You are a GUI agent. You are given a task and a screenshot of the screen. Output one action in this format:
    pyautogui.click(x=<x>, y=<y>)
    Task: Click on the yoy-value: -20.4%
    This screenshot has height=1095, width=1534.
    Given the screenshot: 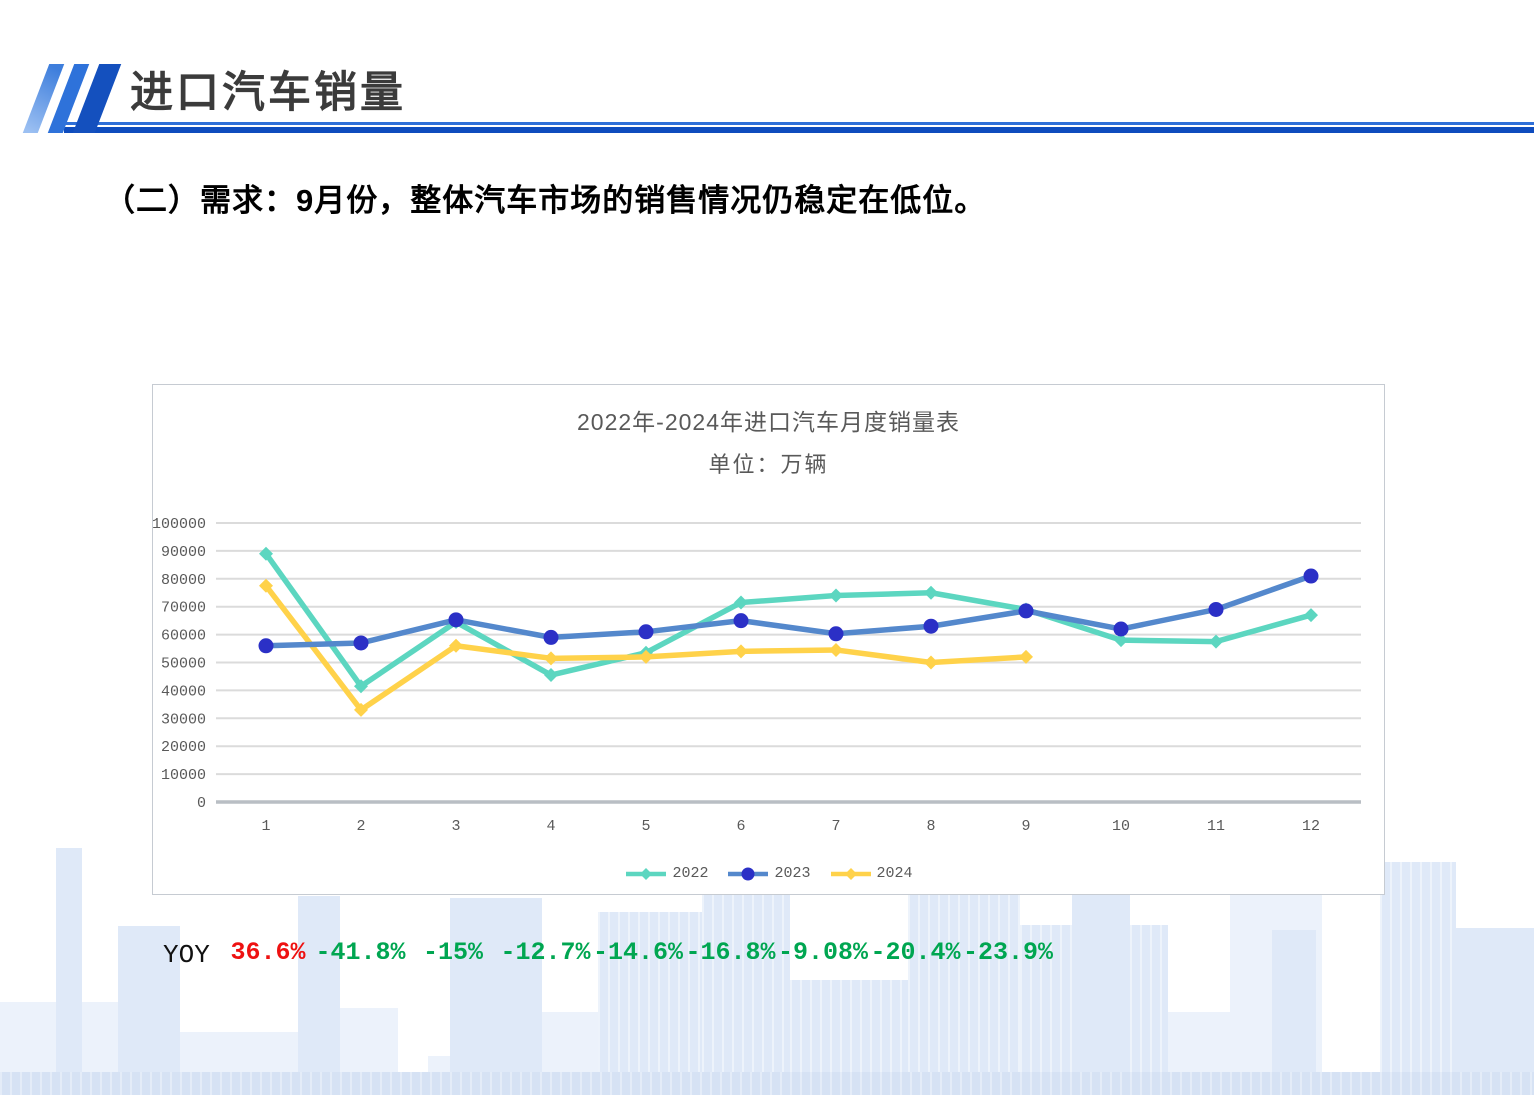 What is the action you would take?
    pyautogui.click(x=915, y=952)
    